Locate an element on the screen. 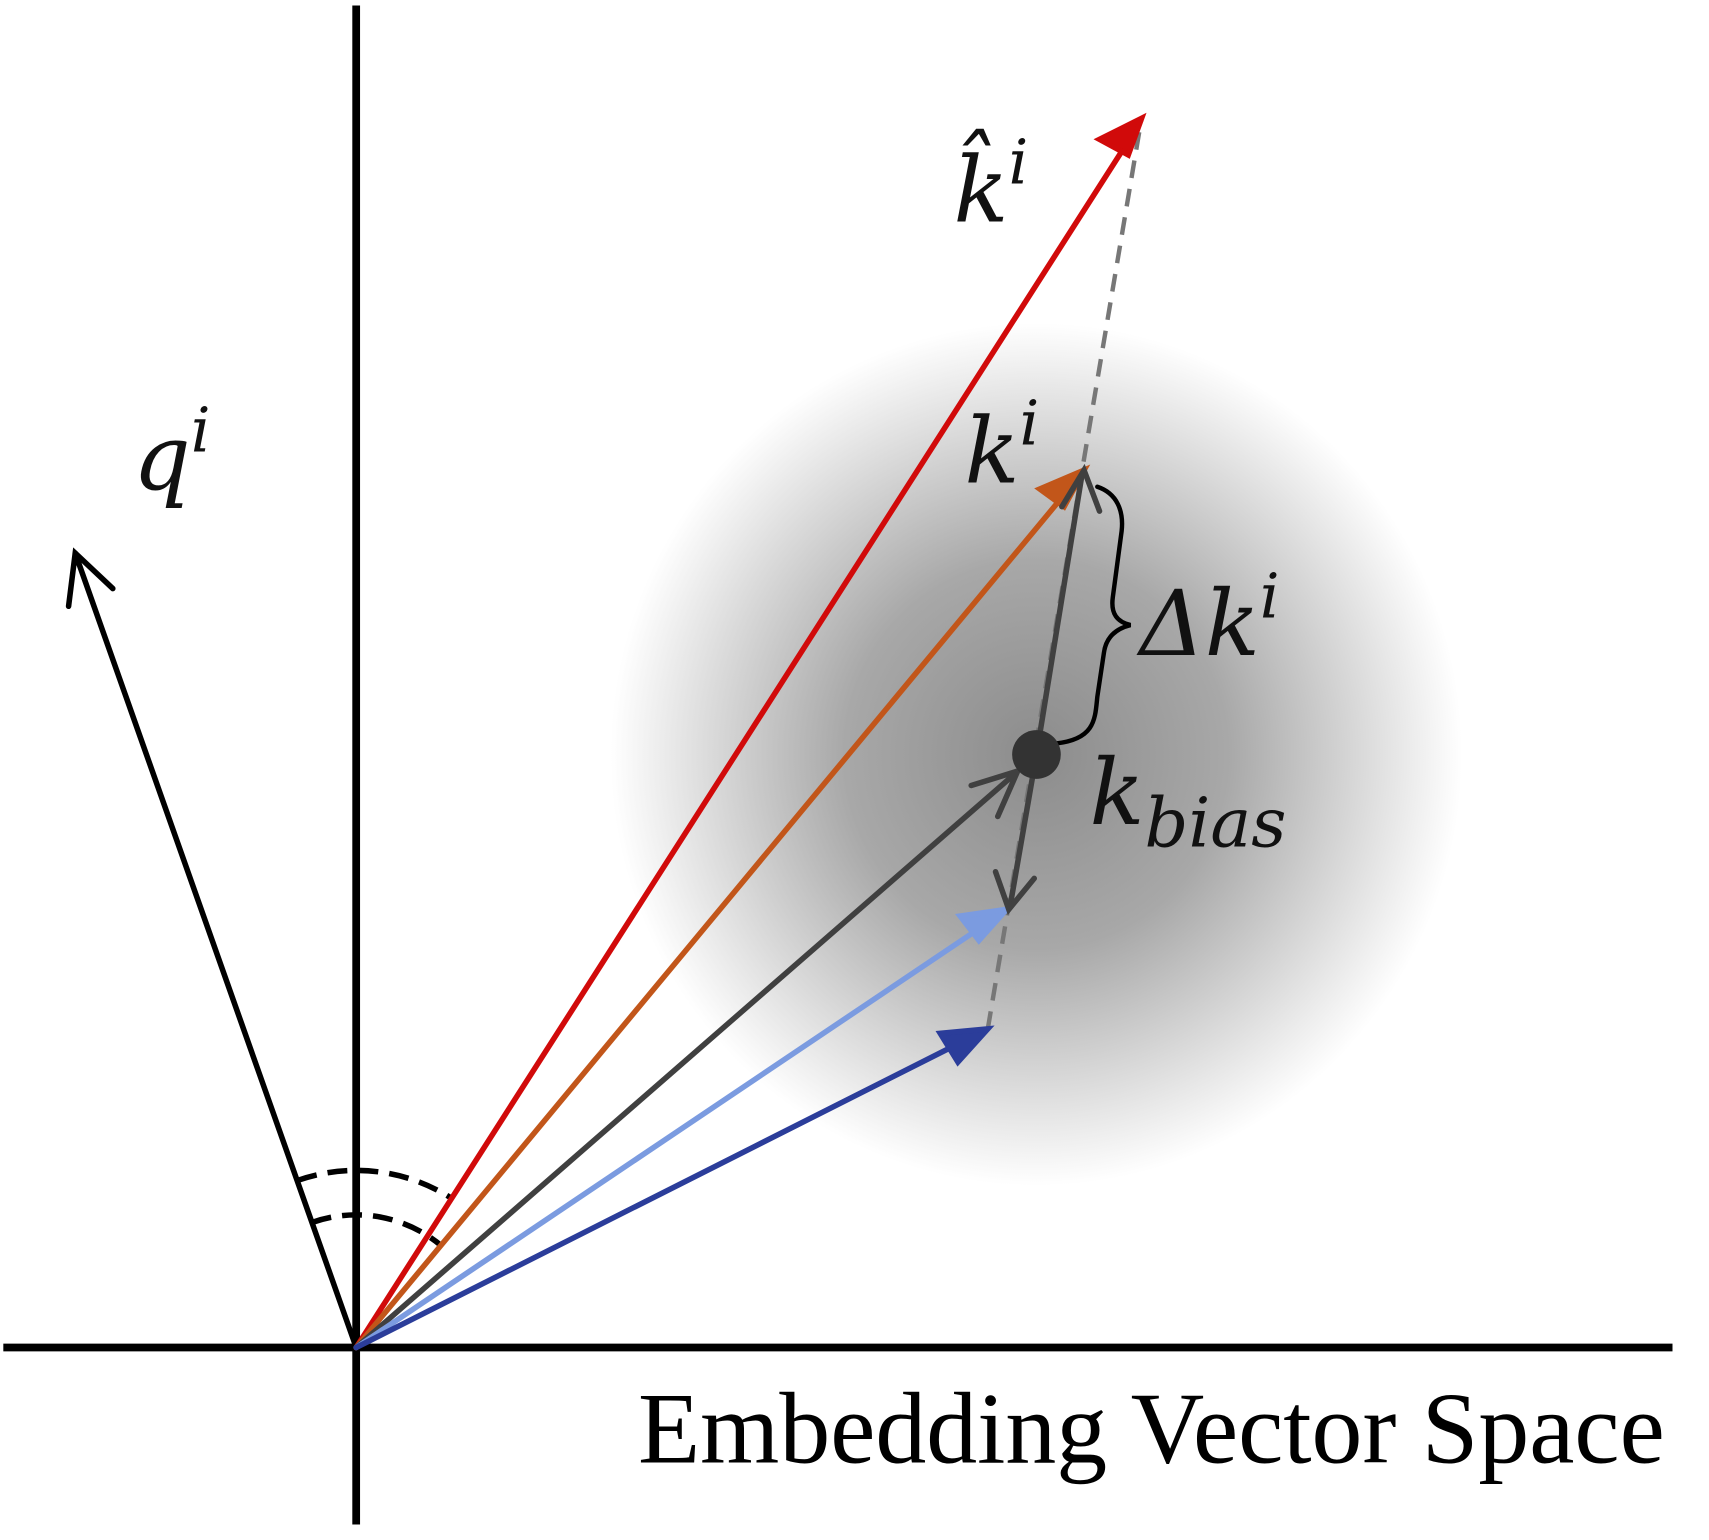  delta-k-label: Δki is located at coordinates (1207, 618).